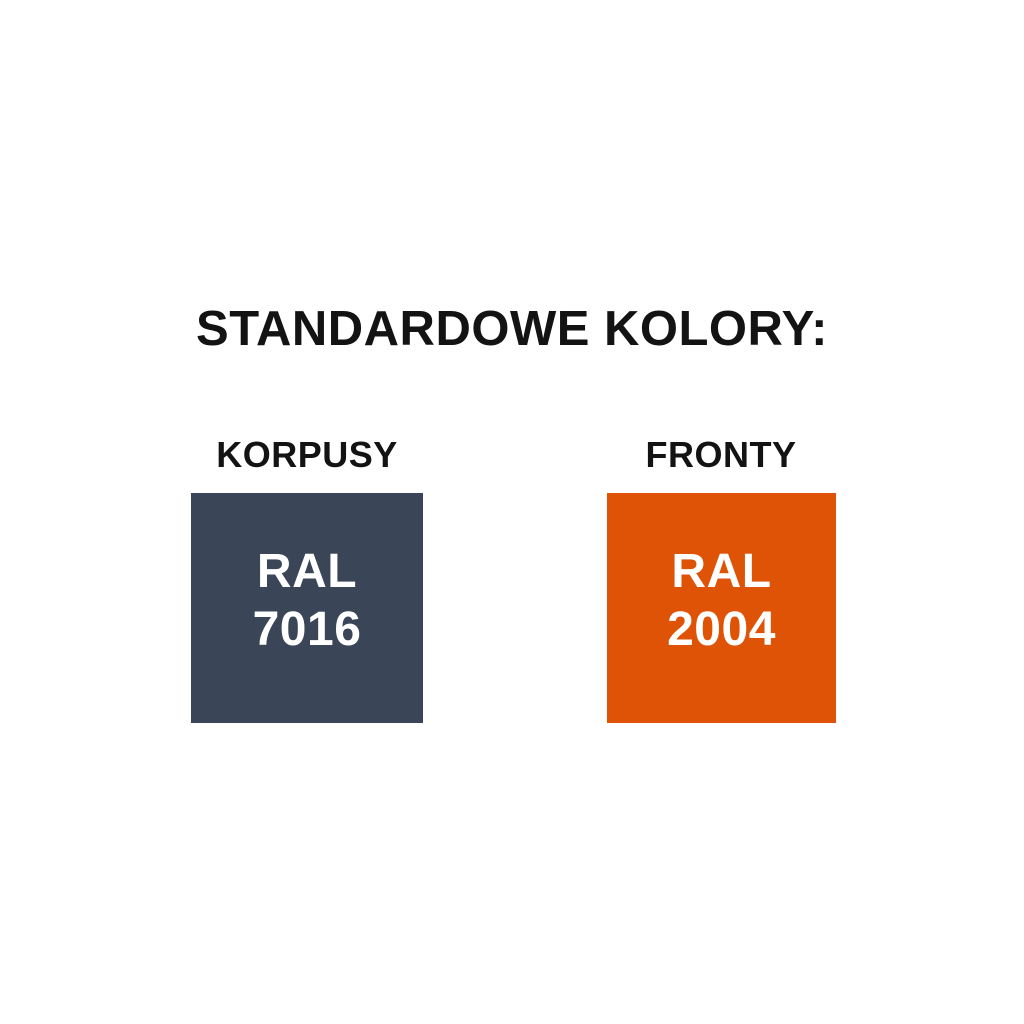 The height and width of the screenshot is (1024, 1024). I want to click on column-label-korpusy: KORPUSY, so click(307, 454).